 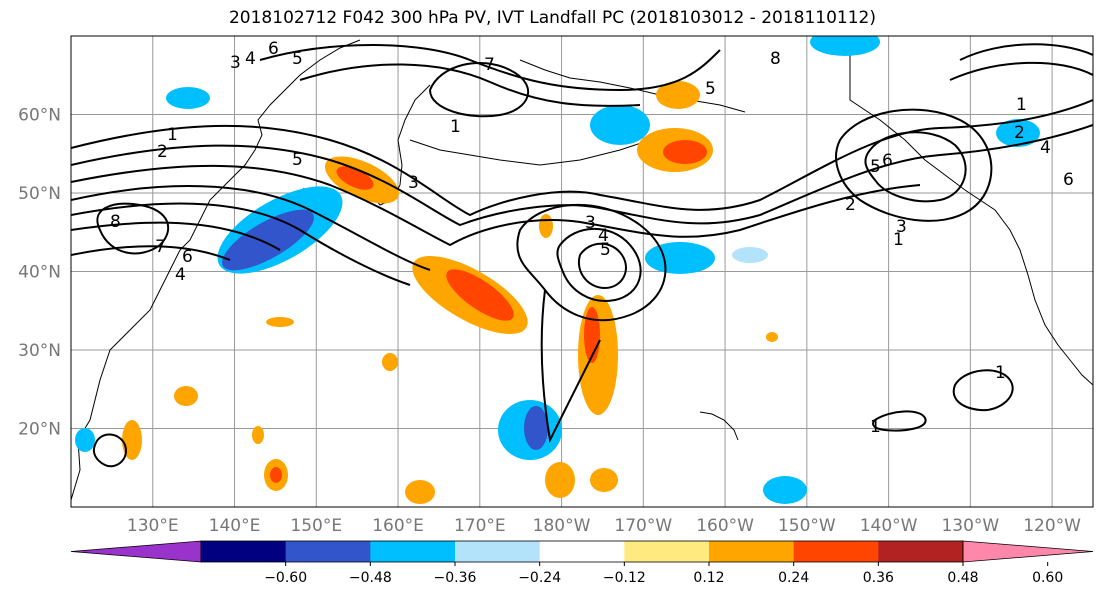 I want to click on pv-pos-north, so click(x=678, y=95).